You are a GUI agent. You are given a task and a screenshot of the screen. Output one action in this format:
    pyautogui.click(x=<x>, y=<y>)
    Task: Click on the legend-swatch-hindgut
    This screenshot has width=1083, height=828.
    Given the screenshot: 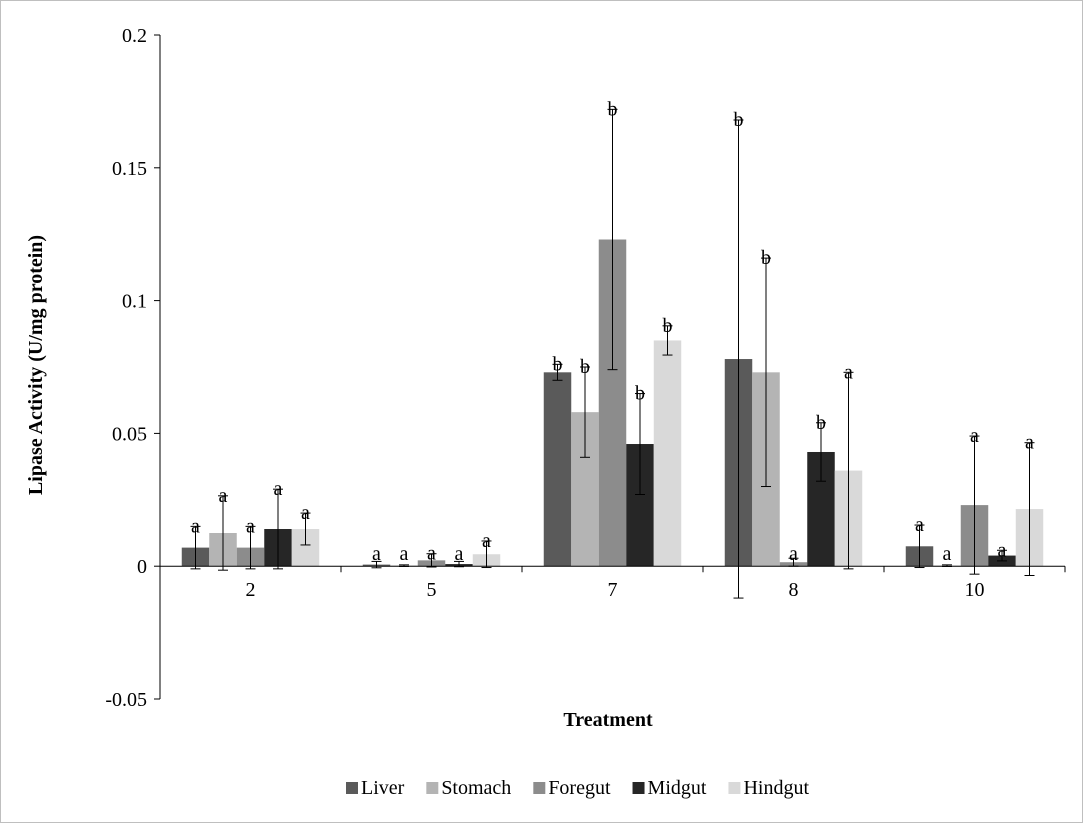 What is the action you would take?
    pyautogui.click(x=734, y=788)
    